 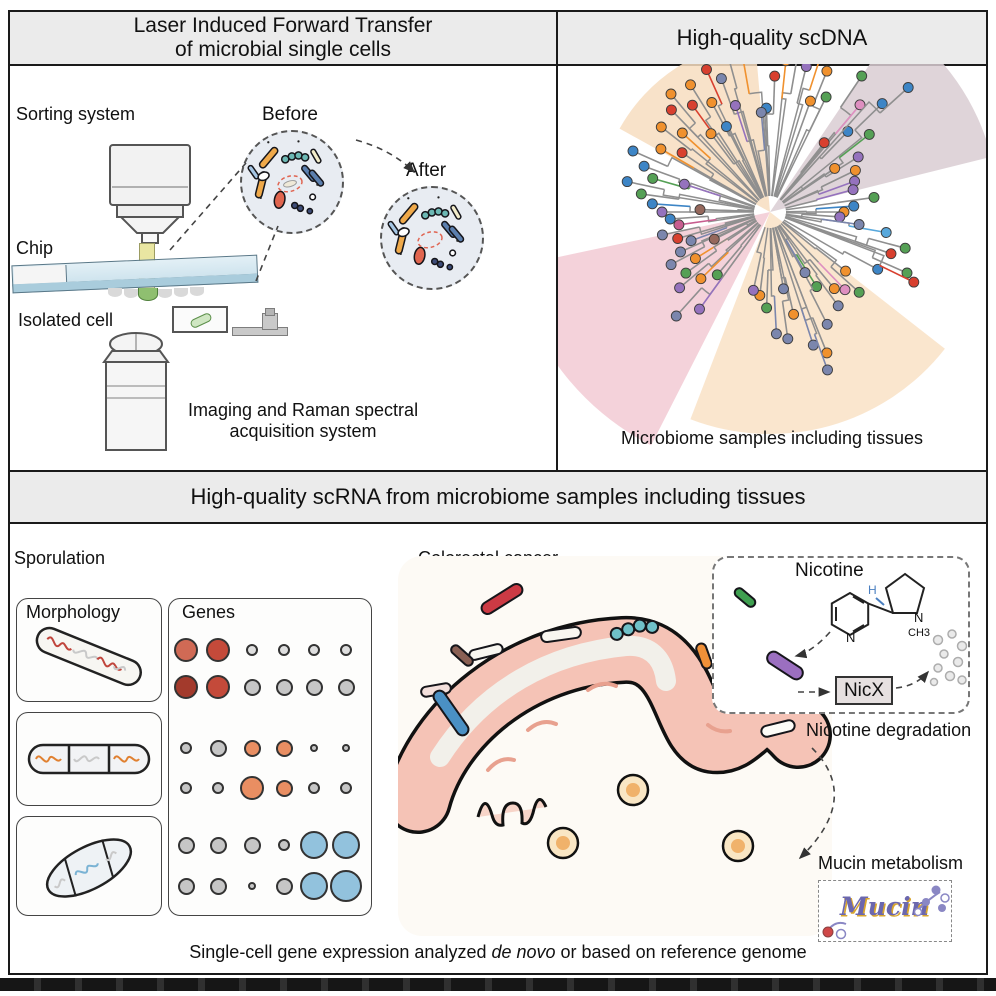 I want to click on gene-expression-dot-matrix, so click(x=270, y=757).